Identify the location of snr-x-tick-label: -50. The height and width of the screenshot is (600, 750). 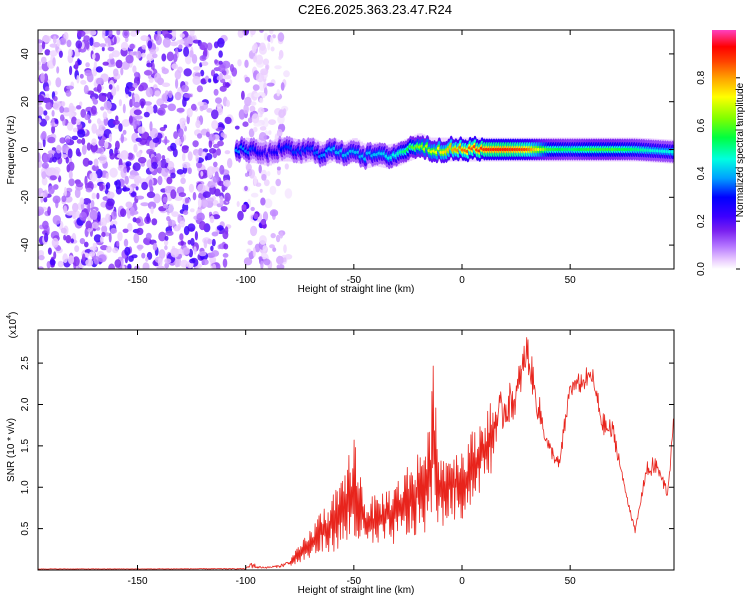
(354, 581).